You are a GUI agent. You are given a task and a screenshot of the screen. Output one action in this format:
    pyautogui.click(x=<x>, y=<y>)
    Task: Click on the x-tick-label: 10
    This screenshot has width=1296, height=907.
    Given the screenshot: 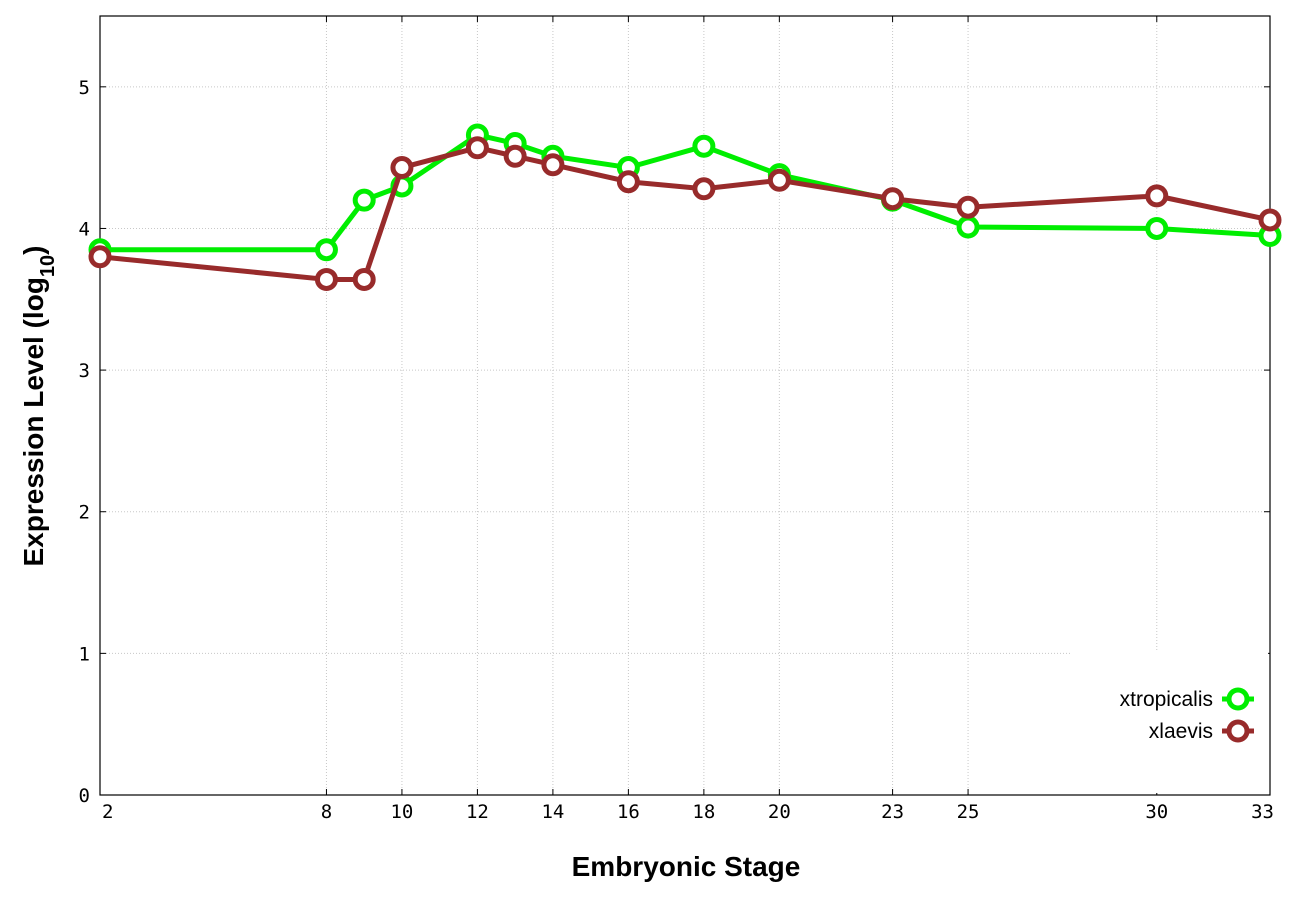 What is the action you would take?
    pyautogui.click(x=401, y=812)
    